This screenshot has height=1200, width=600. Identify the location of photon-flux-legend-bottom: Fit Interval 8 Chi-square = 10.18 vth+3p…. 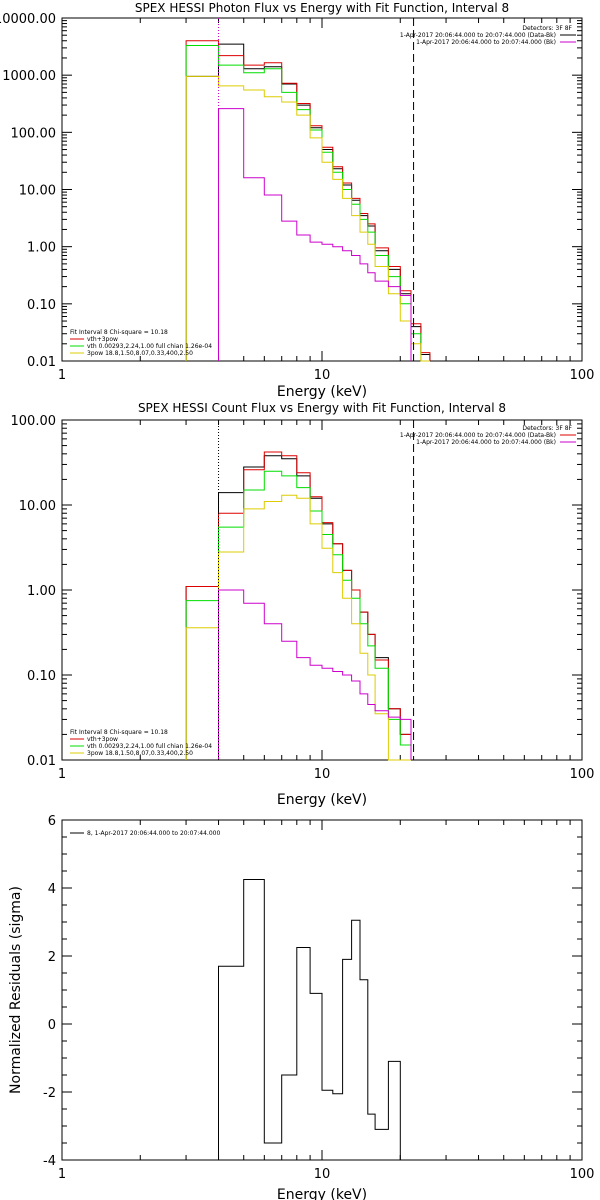
(141, 343).